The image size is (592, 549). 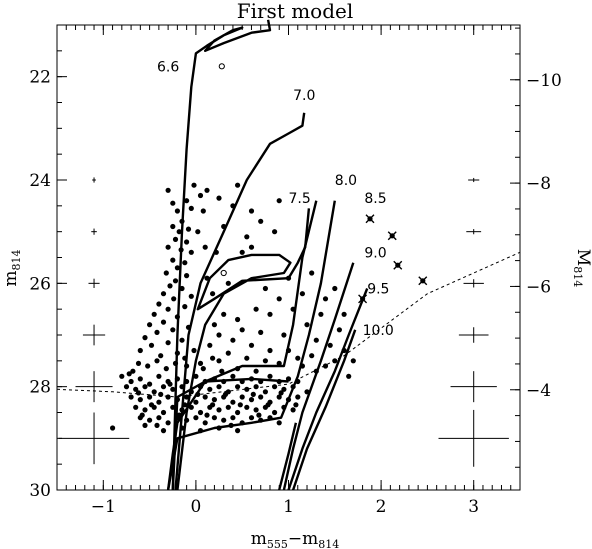 I want to click on y-tick-label: 26, so click(x=40, y=284).